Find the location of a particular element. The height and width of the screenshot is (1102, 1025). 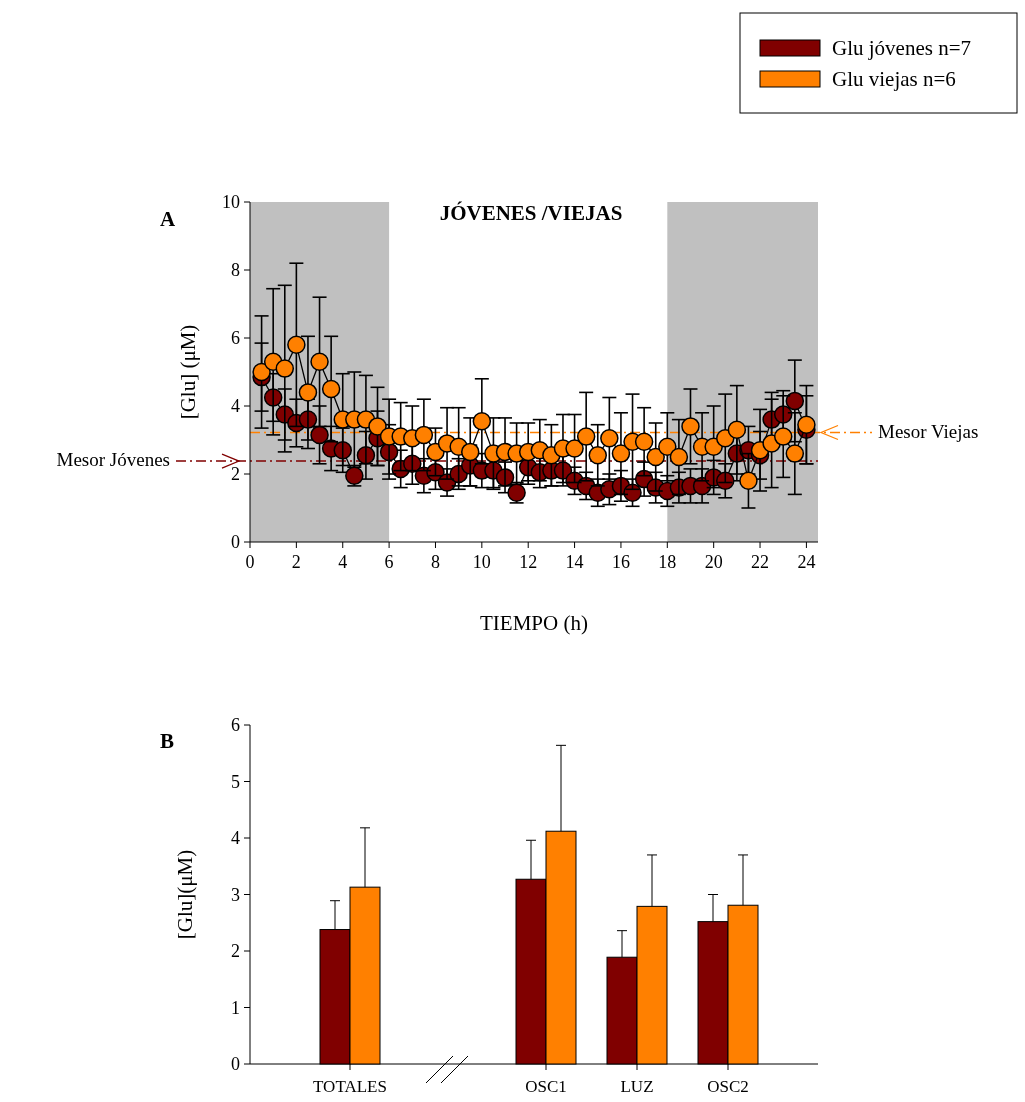

x-tick-label: 16 is located at coordinates (620, 562).